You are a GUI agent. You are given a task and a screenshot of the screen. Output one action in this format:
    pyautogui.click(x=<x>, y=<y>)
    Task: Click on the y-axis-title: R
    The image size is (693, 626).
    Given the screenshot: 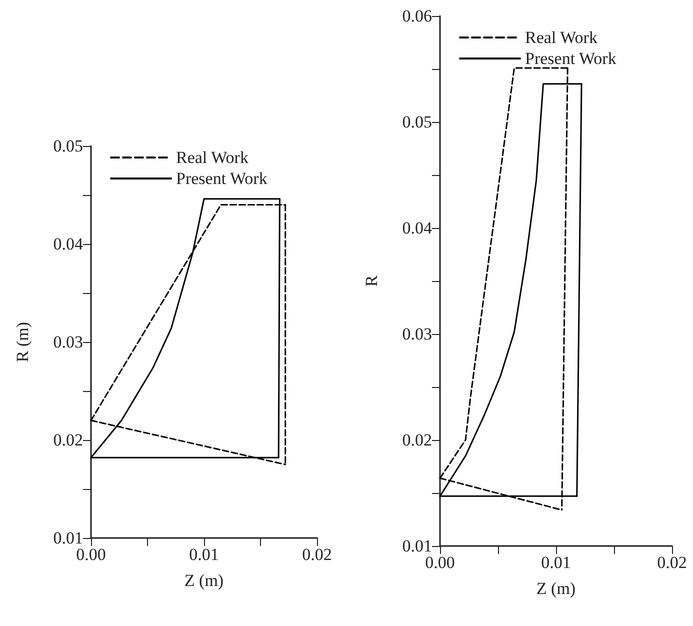 What is the action you would take?
    pyautogui.click(x=371, y=280)
    